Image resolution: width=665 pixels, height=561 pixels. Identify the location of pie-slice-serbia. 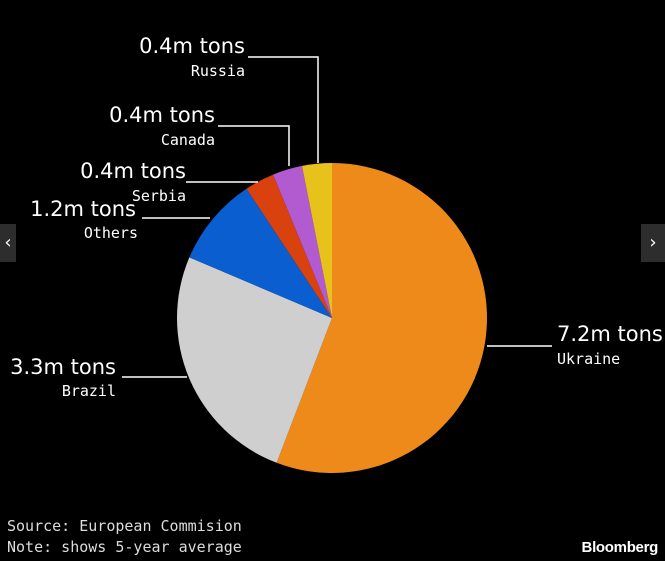
(289, 246).